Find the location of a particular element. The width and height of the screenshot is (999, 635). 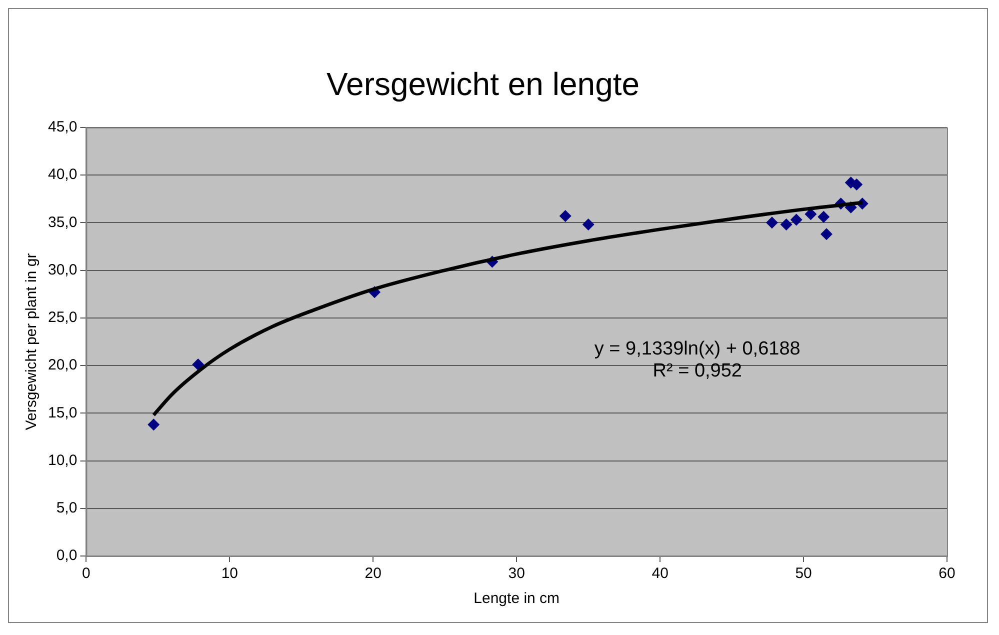

annotation: y = 9,1339ln(x) + 0,6188 is located at coordinates (697, 349).